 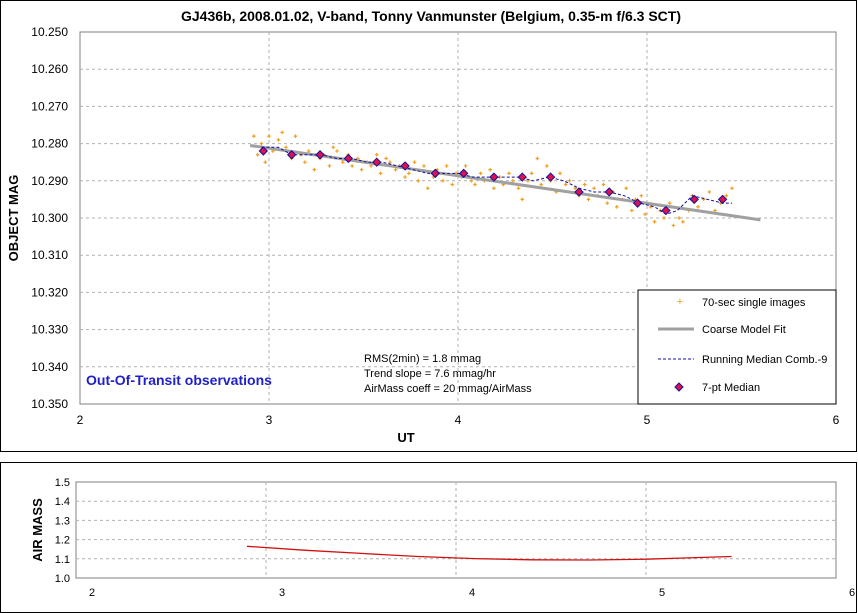 I want to click on bottom-x-tick-label: 5, so click(x=662, y=593).